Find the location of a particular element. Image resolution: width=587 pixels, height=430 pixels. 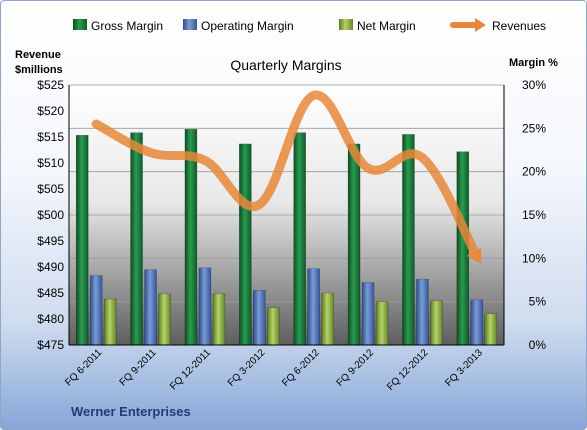

left-tick-label: $500 is located at coordinates (50, 215).